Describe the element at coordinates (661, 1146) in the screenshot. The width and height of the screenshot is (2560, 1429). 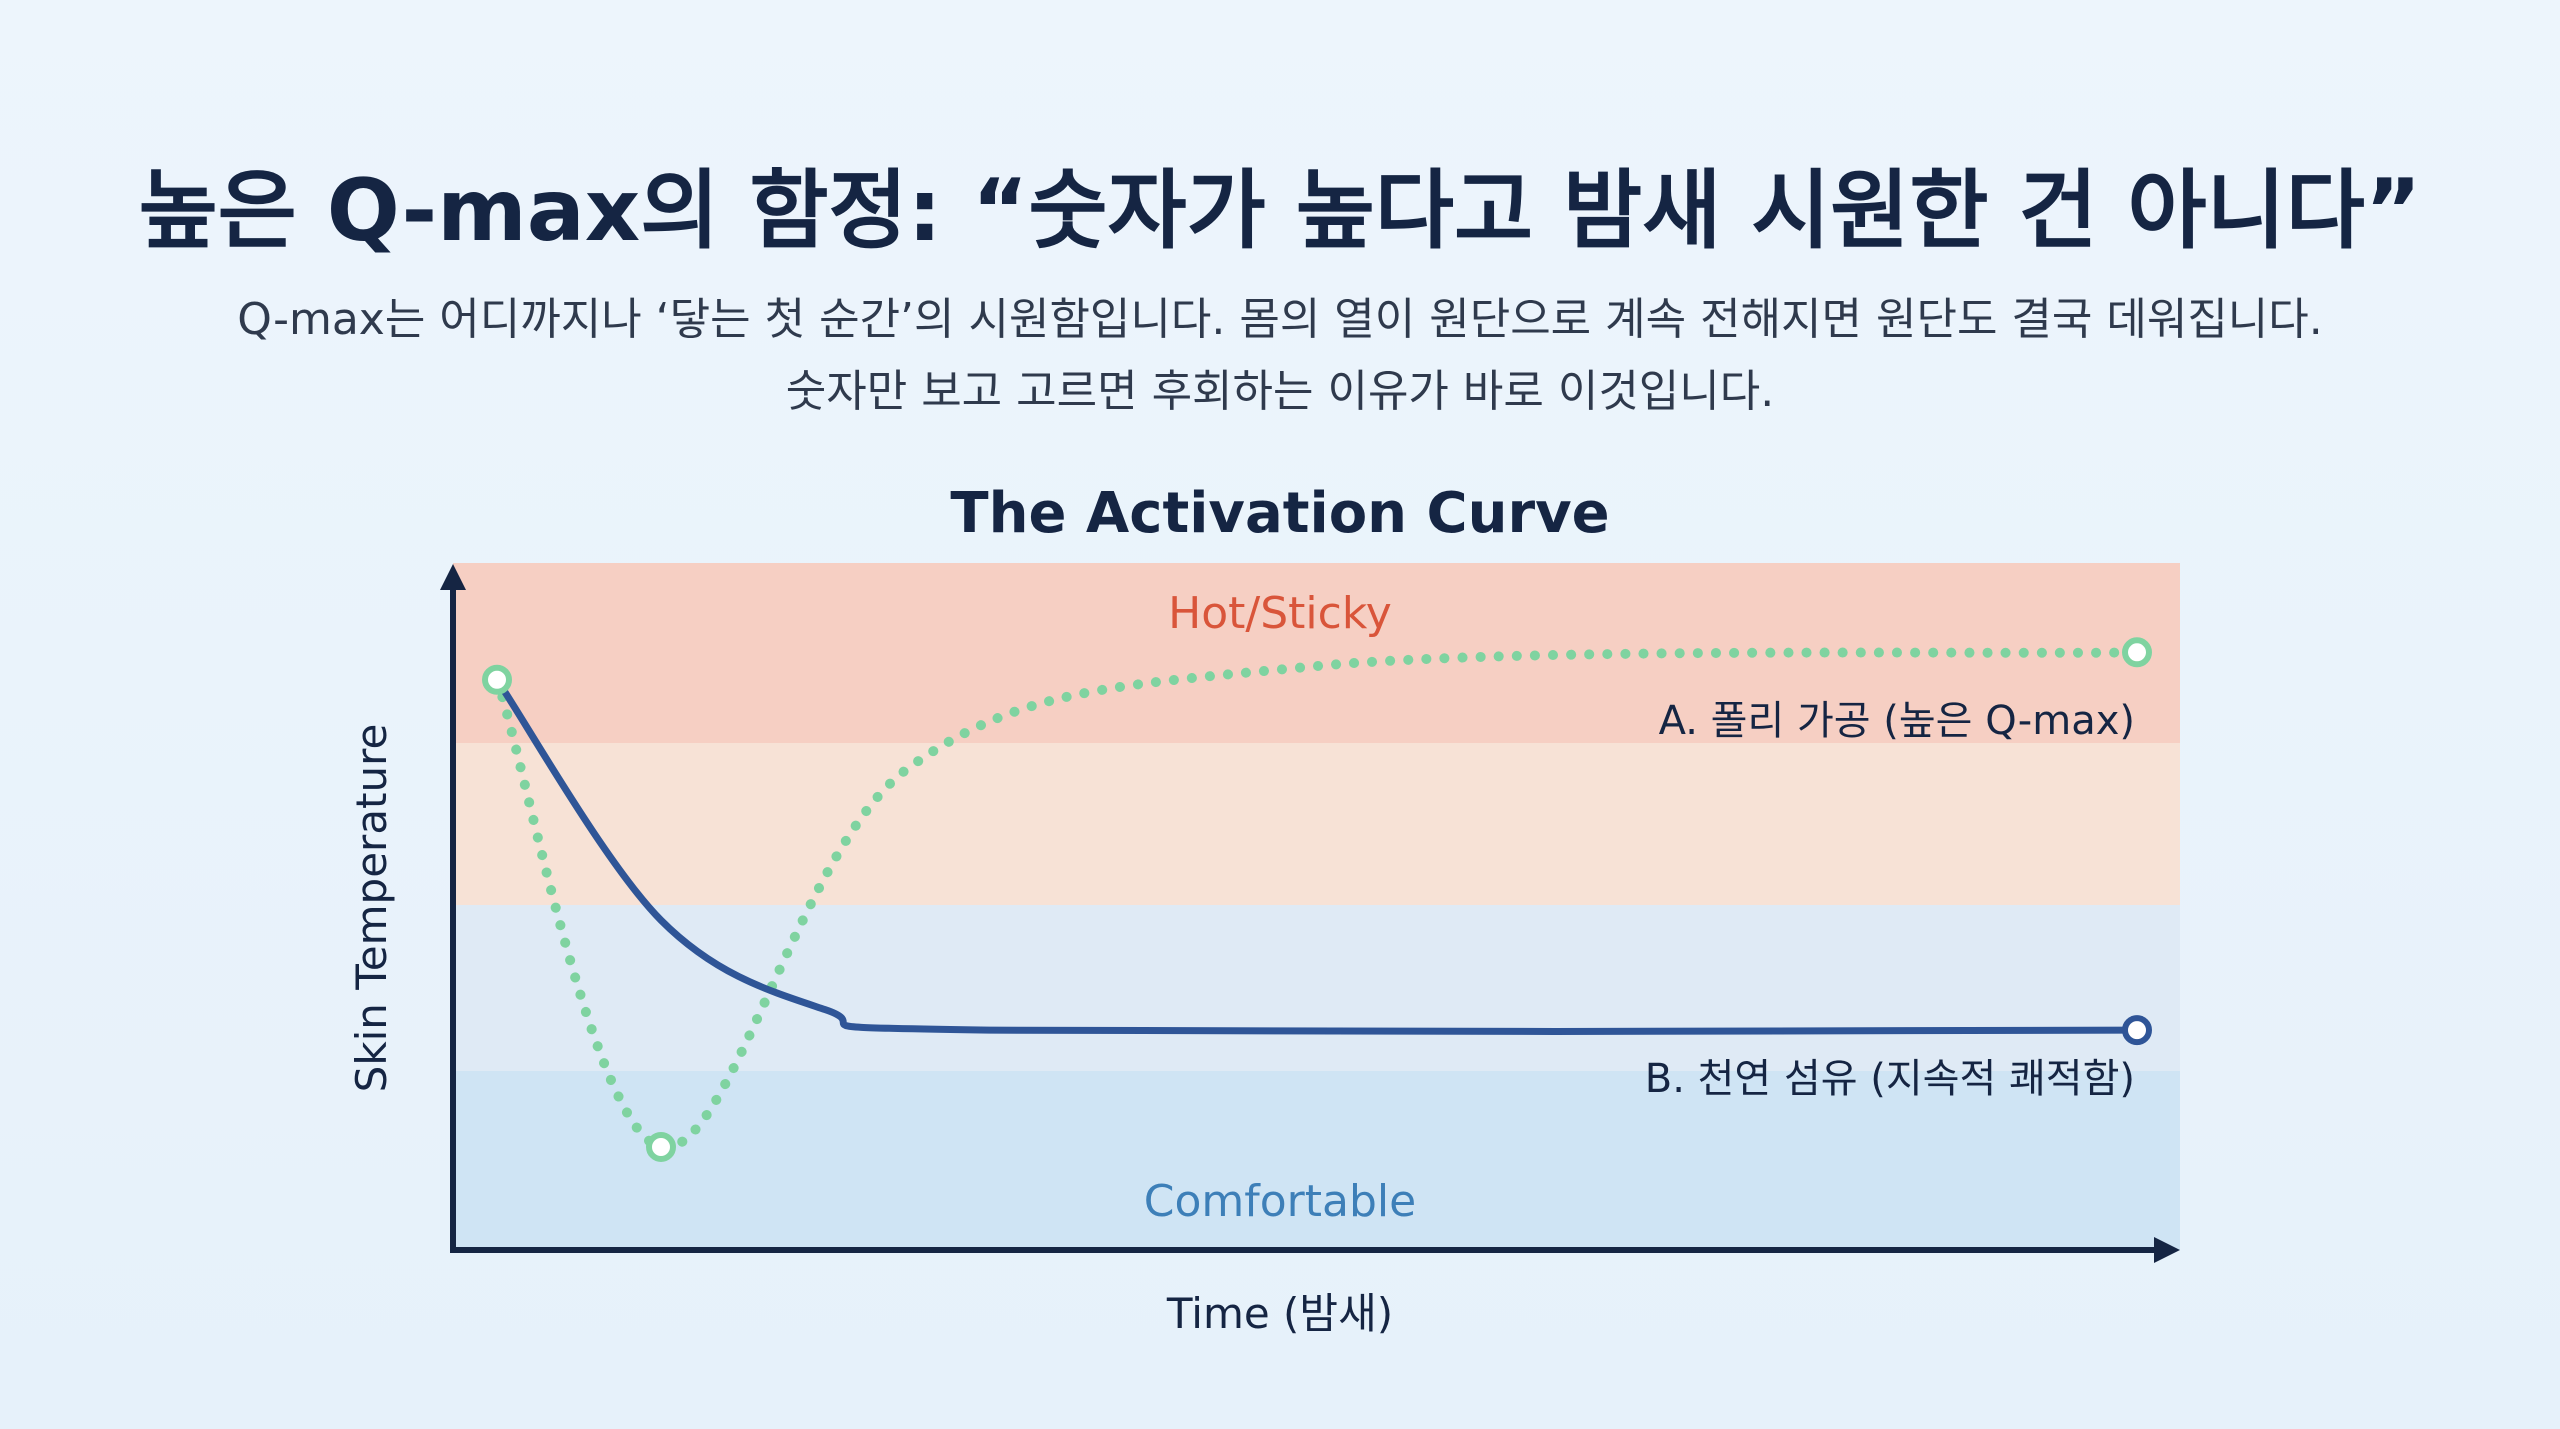
I see `series-a-trough-marker` at that location.